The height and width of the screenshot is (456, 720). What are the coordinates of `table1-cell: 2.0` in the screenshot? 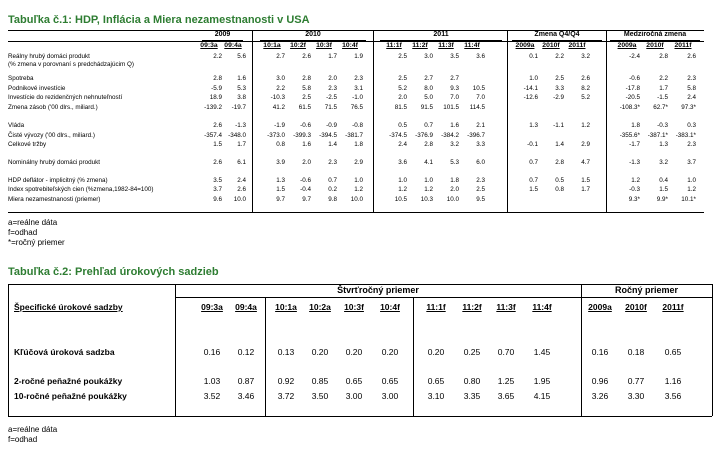 It's located at (306, 162).